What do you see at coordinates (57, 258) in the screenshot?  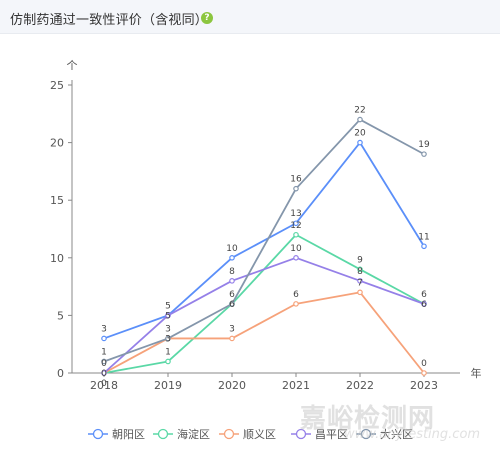 I see `y-tick-label: 10` at bounding box center [57, 258].